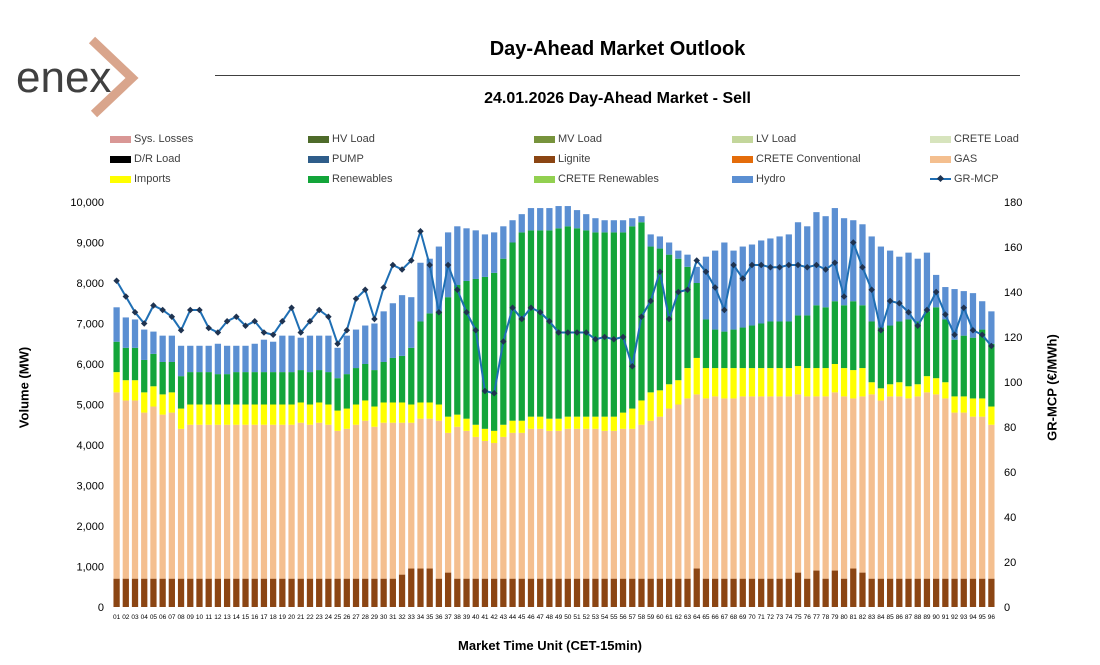  What do you see at coordinates (771, 617) in the screenshot?
I see `x-tick-label: 72` at bounding box center [771, 617].